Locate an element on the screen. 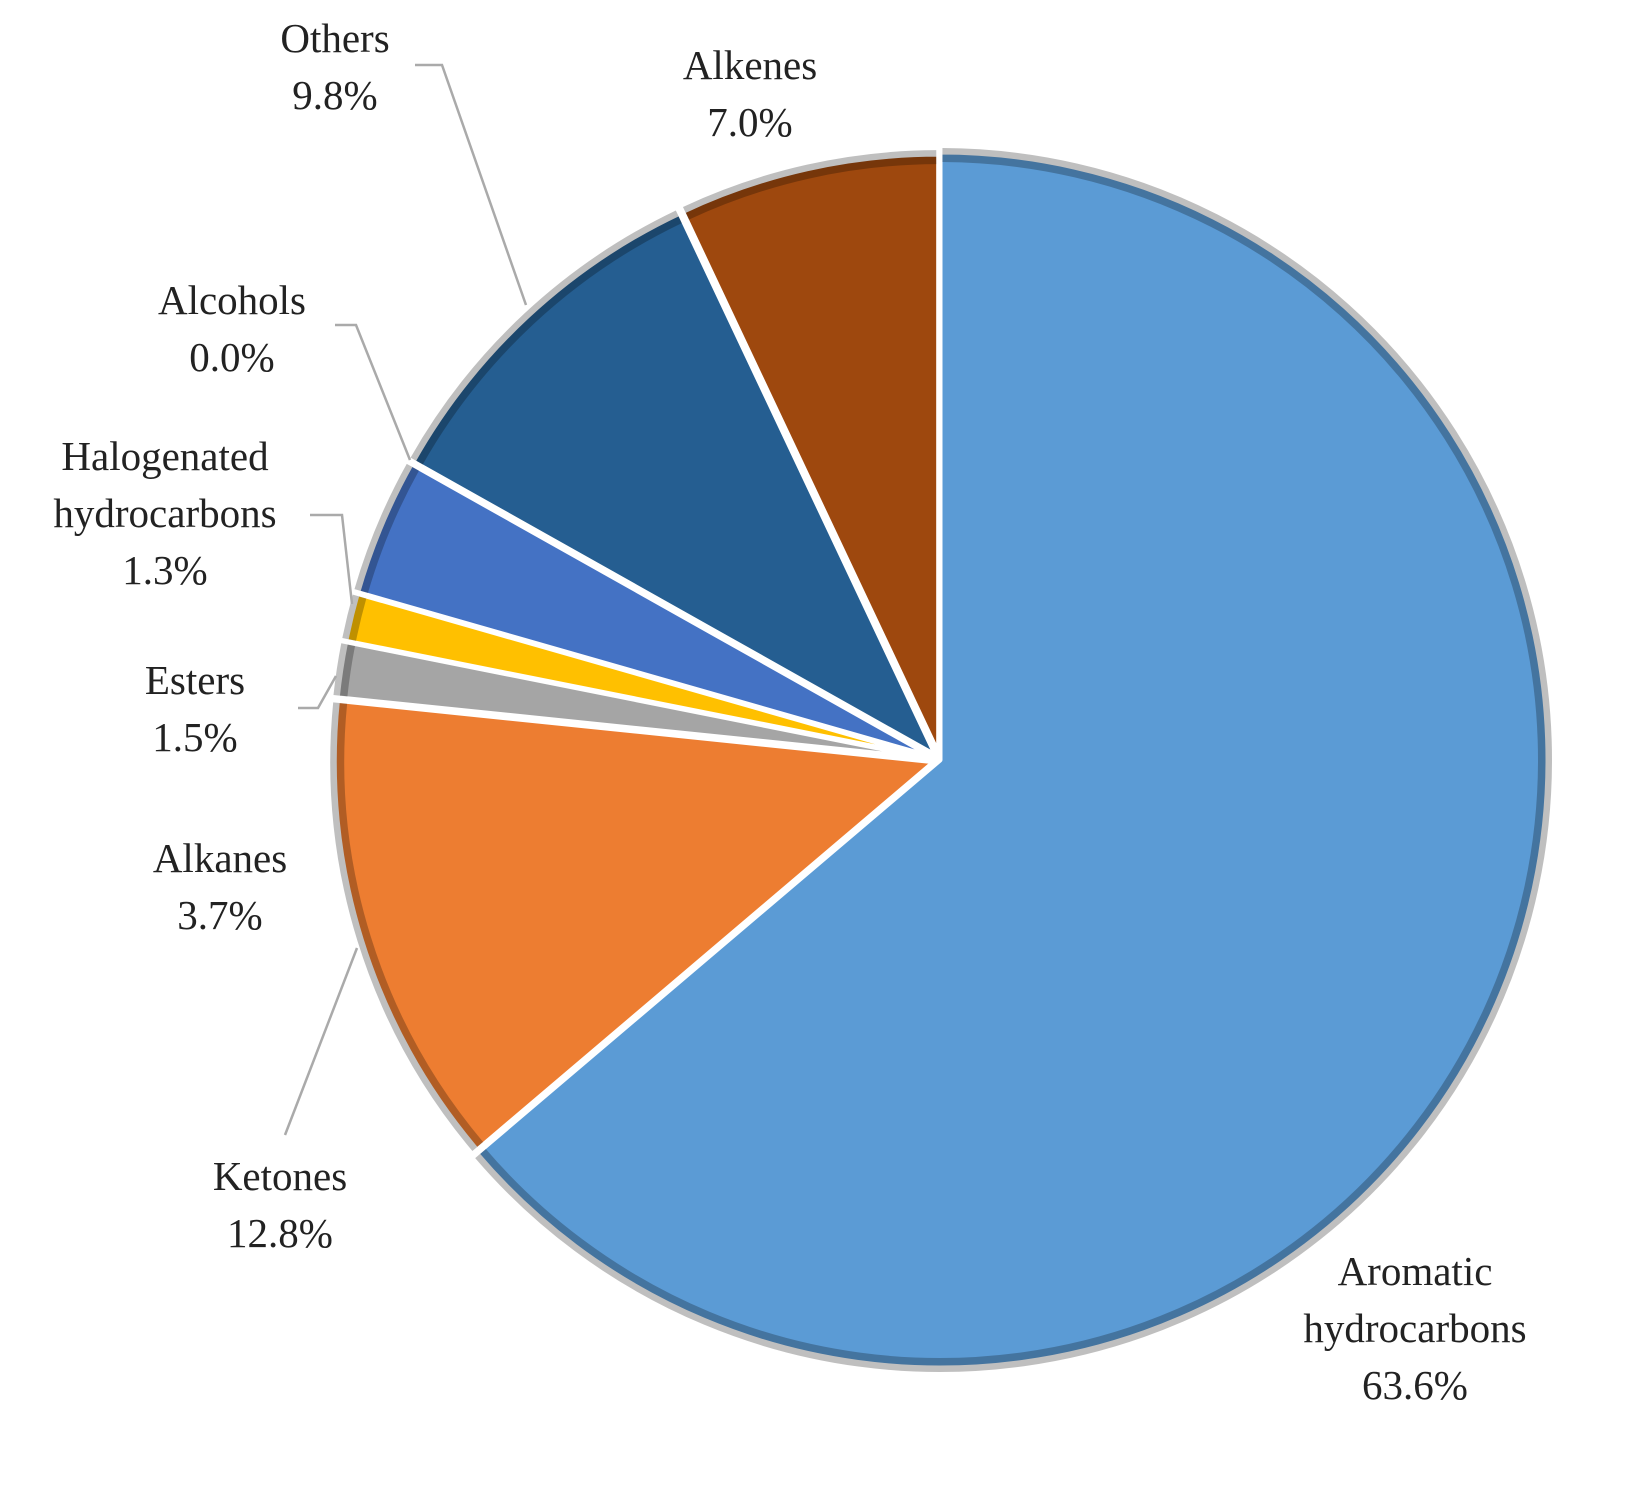 The width and height of the screenshot is (1648, 1501). value-label: 9.8% is located at coordinates (335, 95).